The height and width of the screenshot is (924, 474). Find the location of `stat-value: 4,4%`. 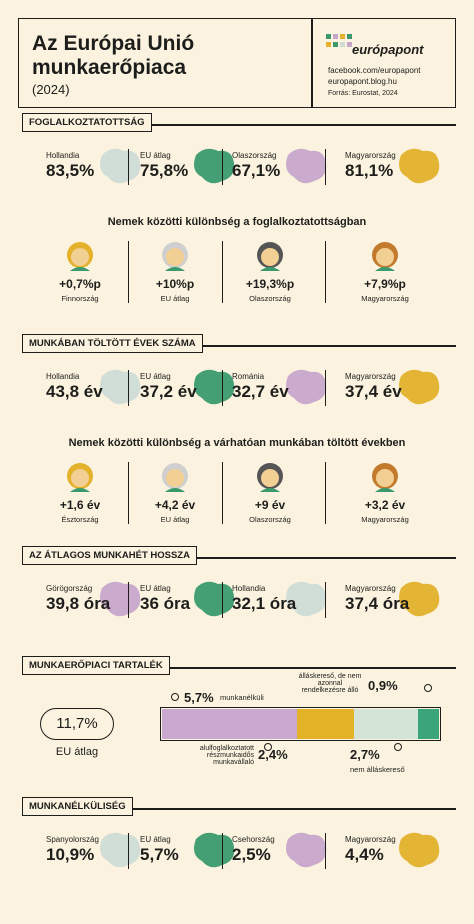

stat-value: 4,4% is located at coordinates (364, 854).